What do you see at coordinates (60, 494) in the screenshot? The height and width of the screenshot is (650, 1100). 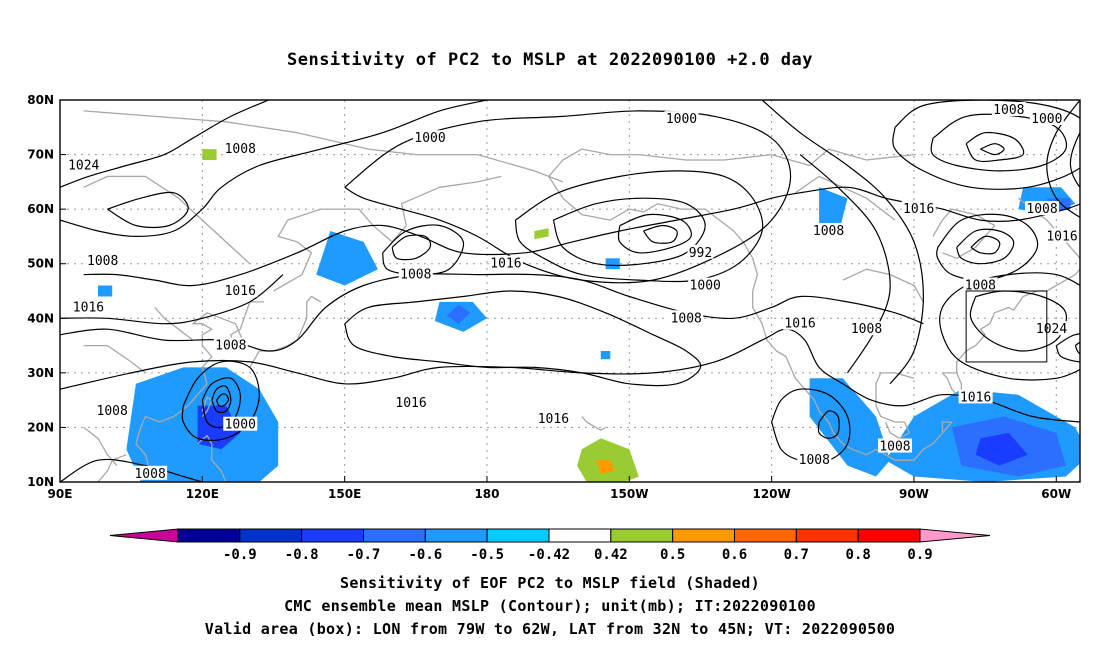 I see `lon-tick-label: 90E` at bounding box center [60, 494].